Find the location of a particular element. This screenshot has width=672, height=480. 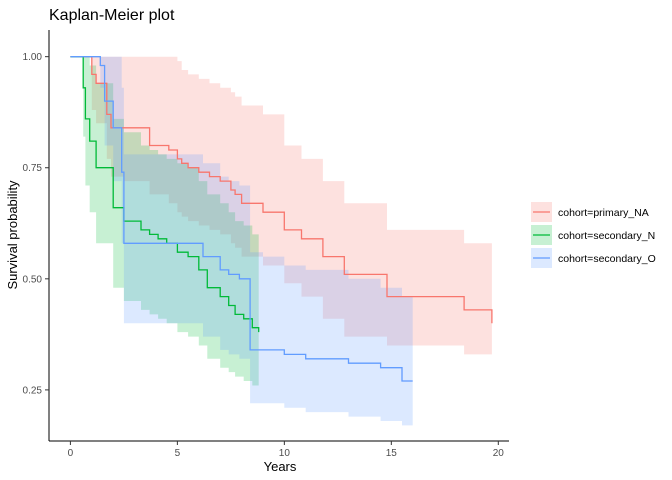

chart-title: Kaplan-Meier plot is located at coordinates (112, 15).